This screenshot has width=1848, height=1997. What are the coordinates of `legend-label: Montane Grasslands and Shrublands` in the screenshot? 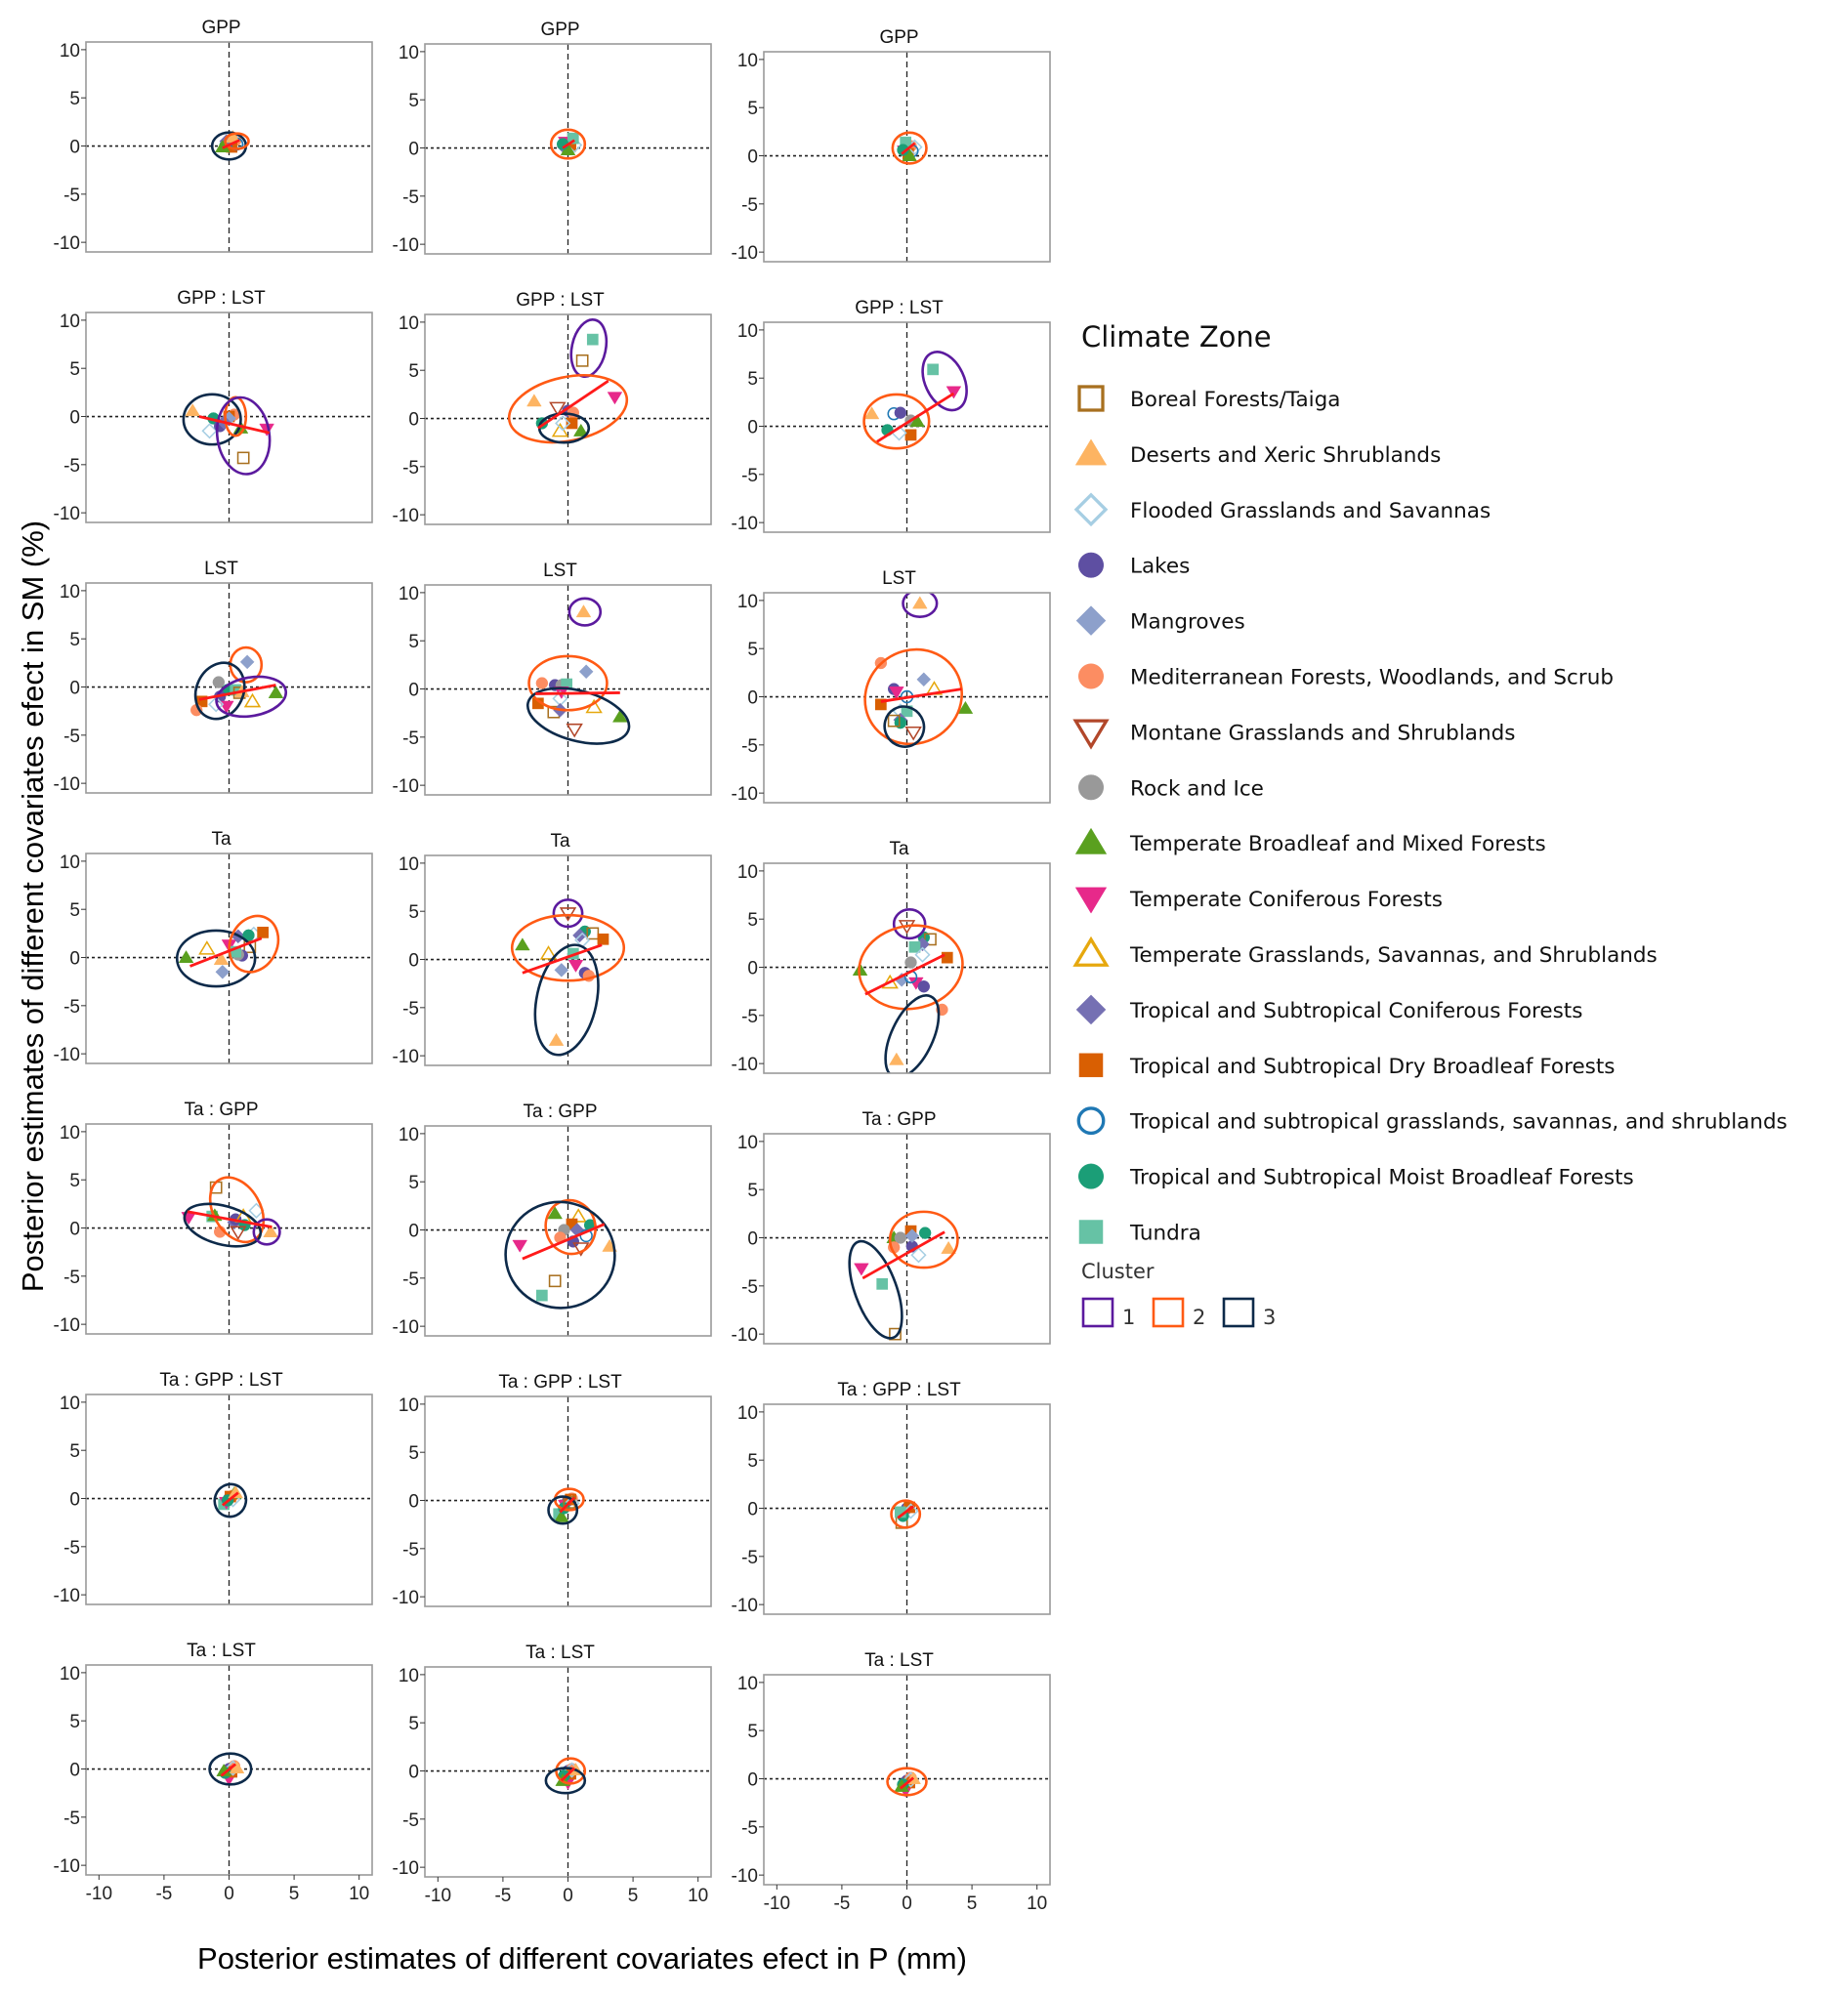 It's located at (1322, 733).